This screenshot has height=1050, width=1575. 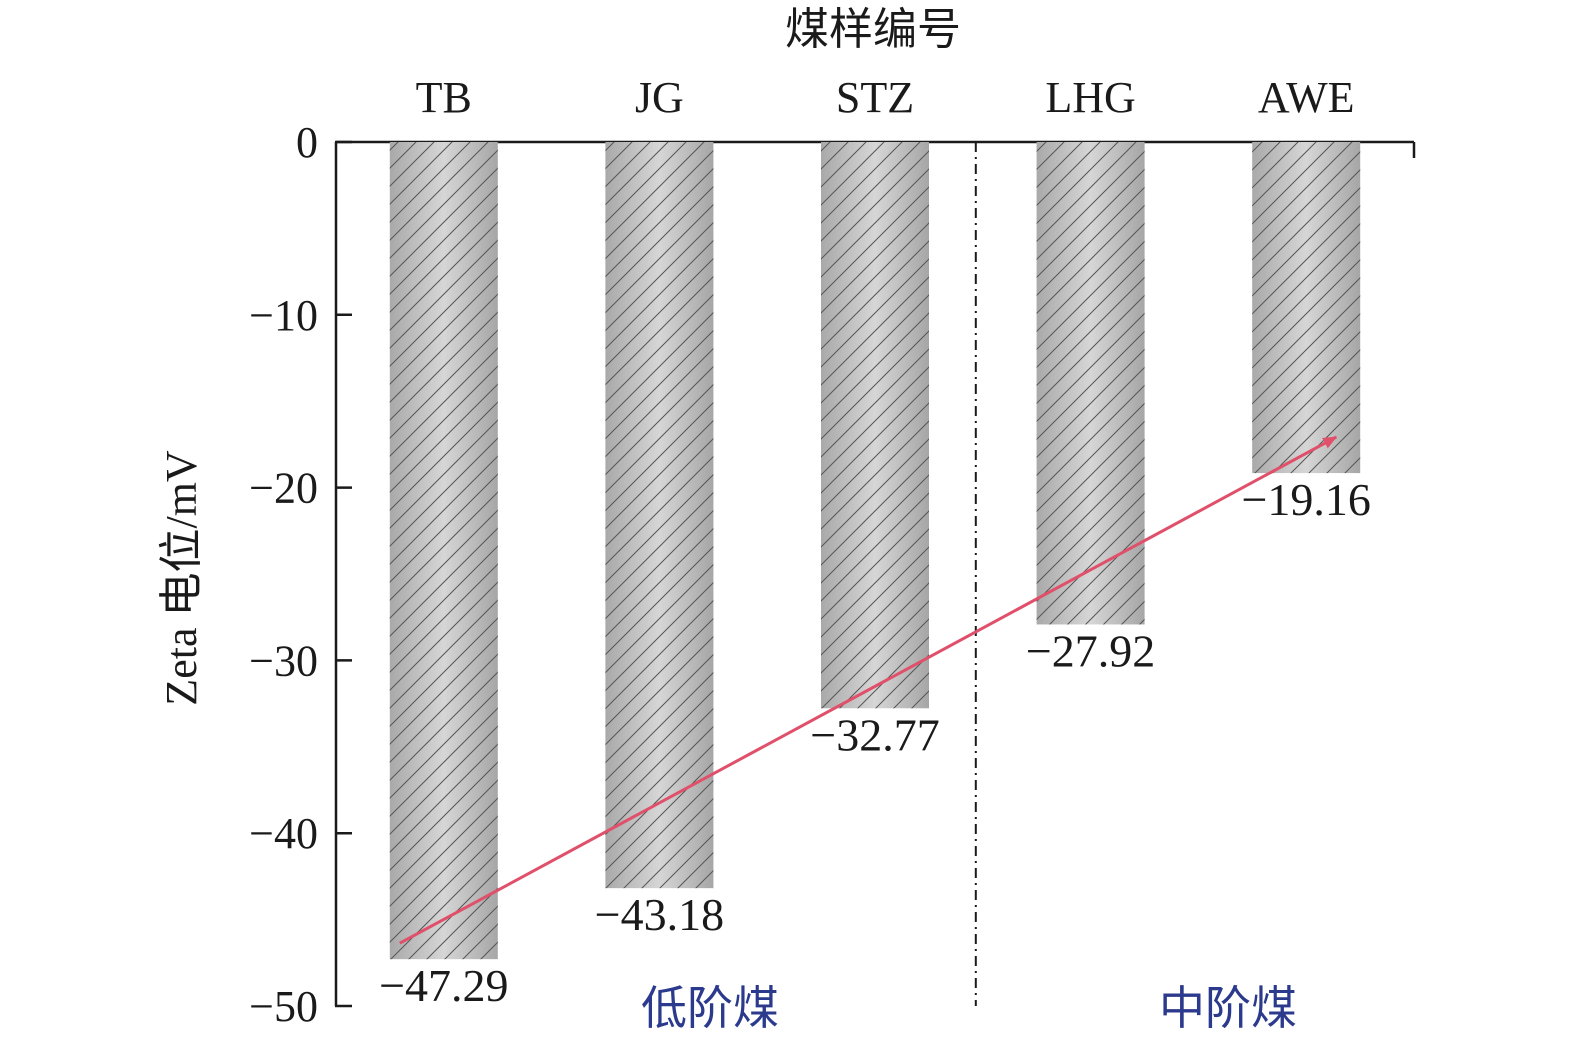 I want to click on bar-tb, so click(x=443, y=551).